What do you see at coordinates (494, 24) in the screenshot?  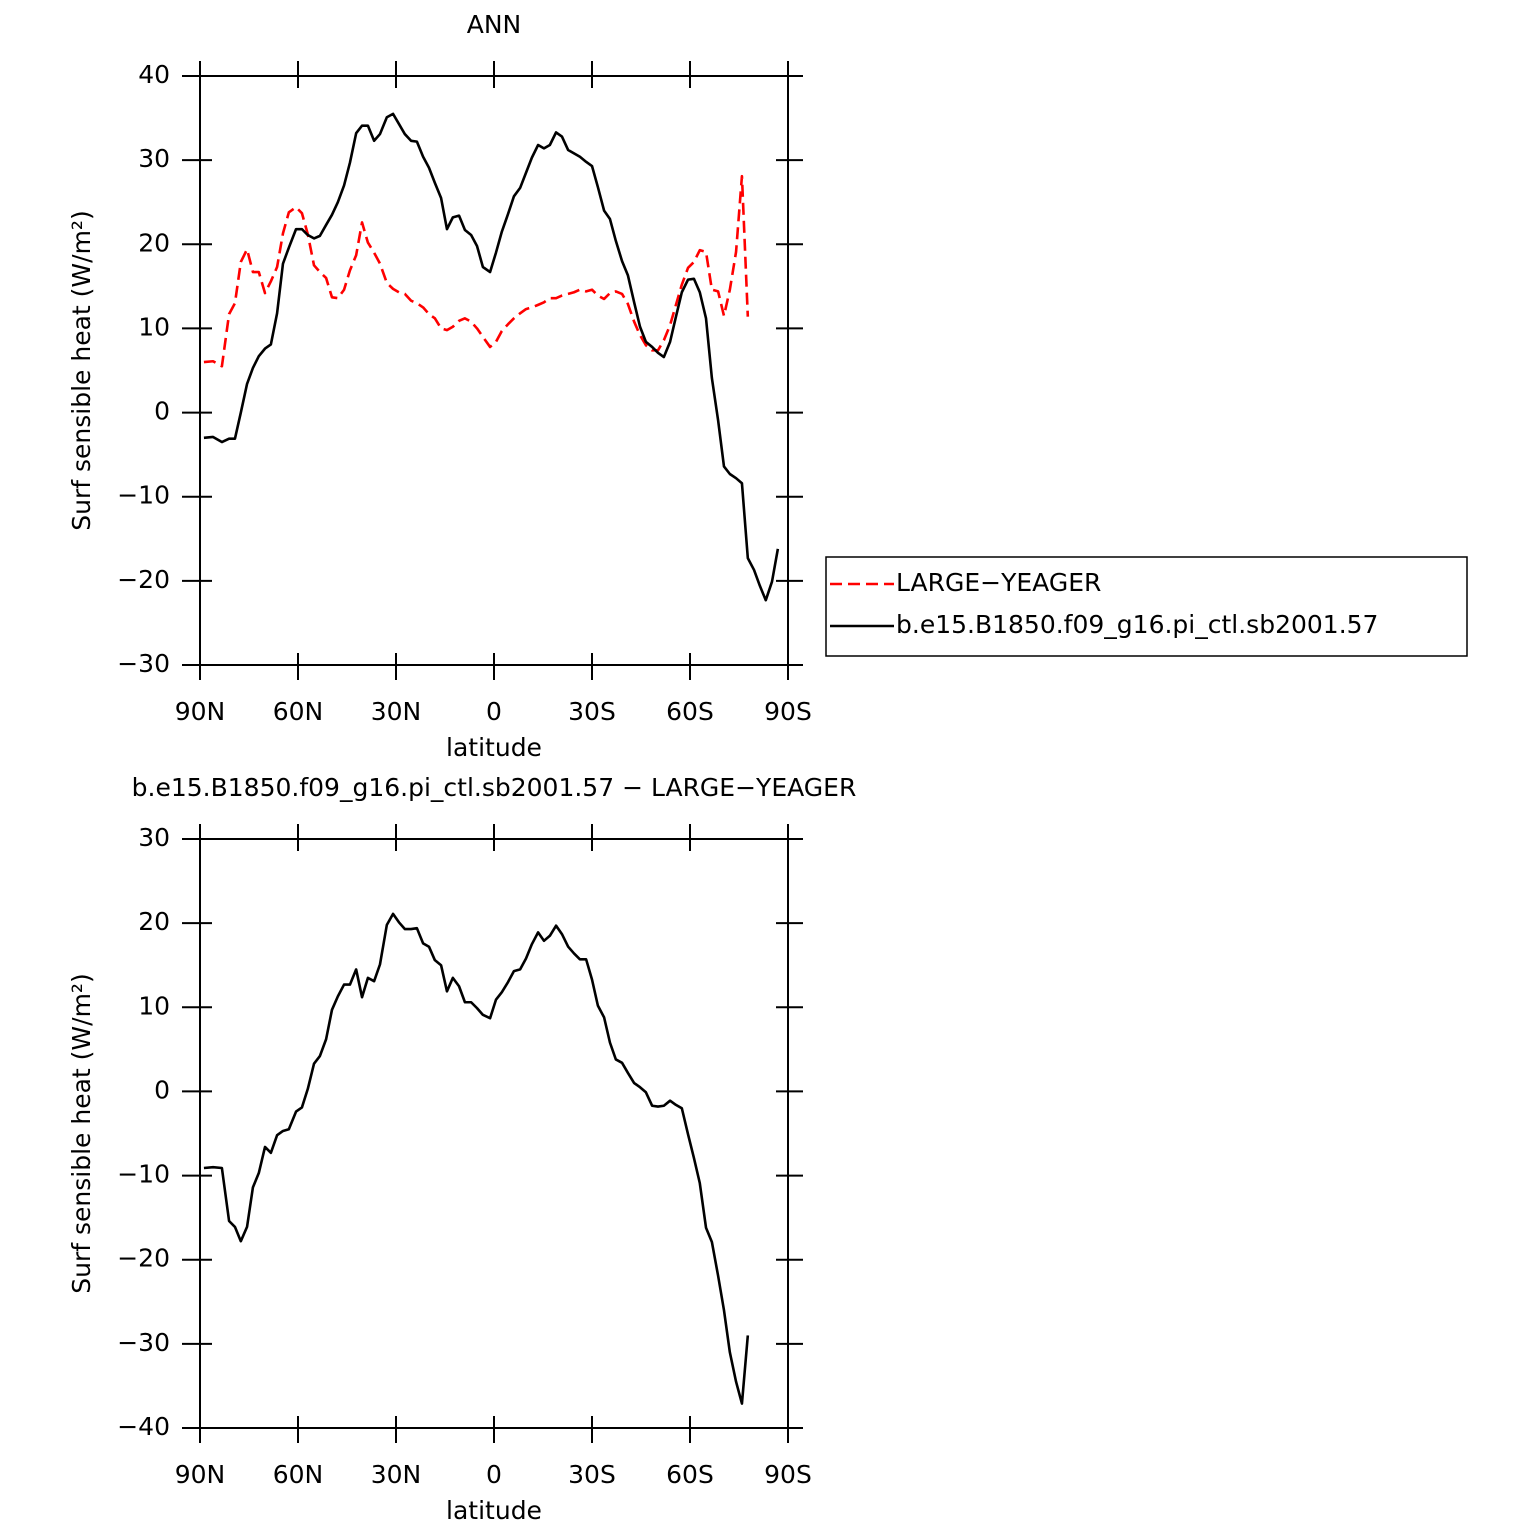 I see `chart-title: ANN` at bounding box center [494, 24].